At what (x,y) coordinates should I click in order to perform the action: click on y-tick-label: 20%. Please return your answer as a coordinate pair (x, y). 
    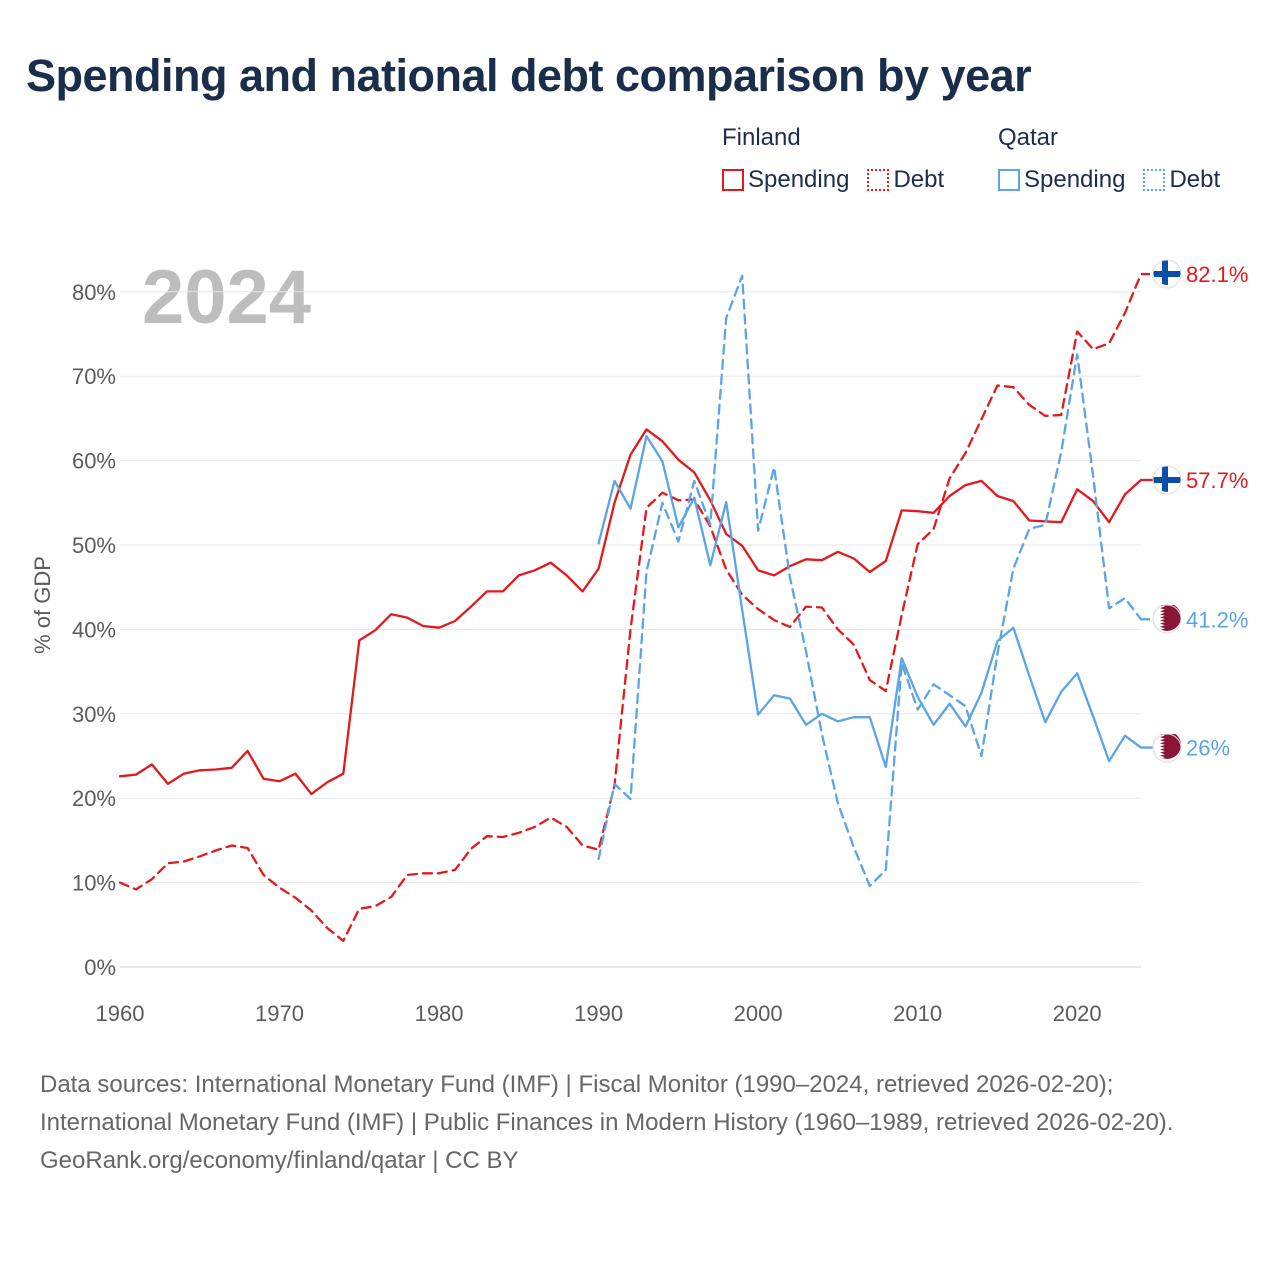
    Looking at the image, I should click on (94, 798).